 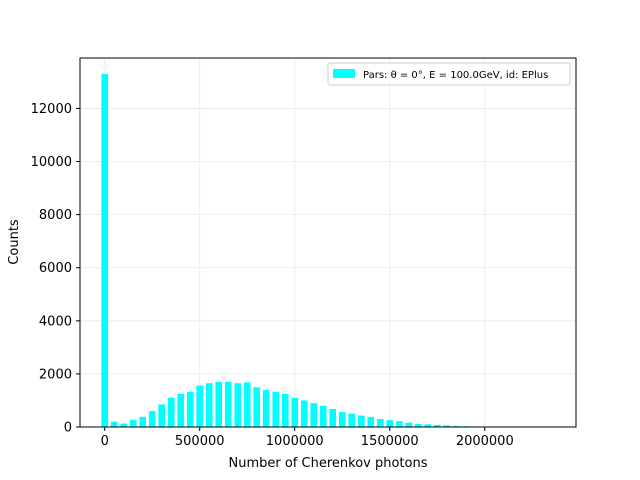 What do you see at coordinates (328, 463) in the screenshot?
I see `x-axis-label: Number of Cherenkov photons` at bounding box center [328, 463].